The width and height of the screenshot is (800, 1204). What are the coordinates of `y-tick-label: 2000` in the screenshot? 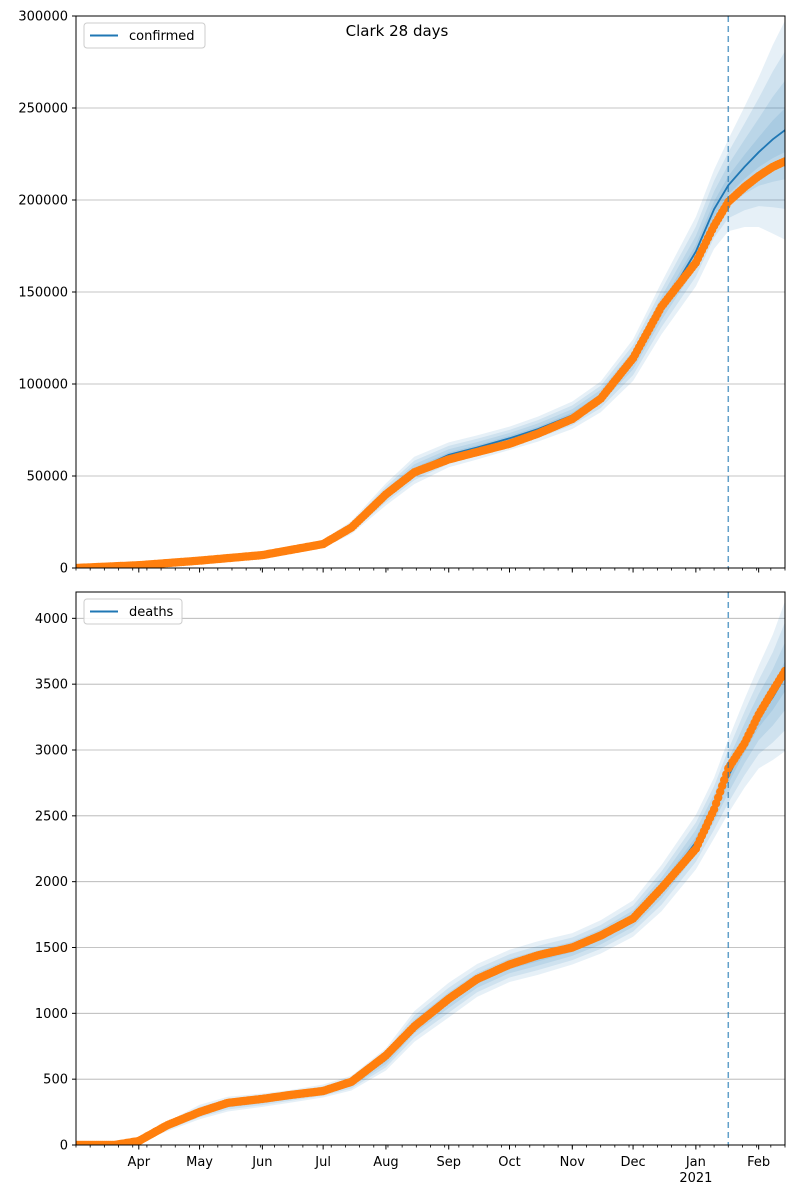 It's located at (51, 882).